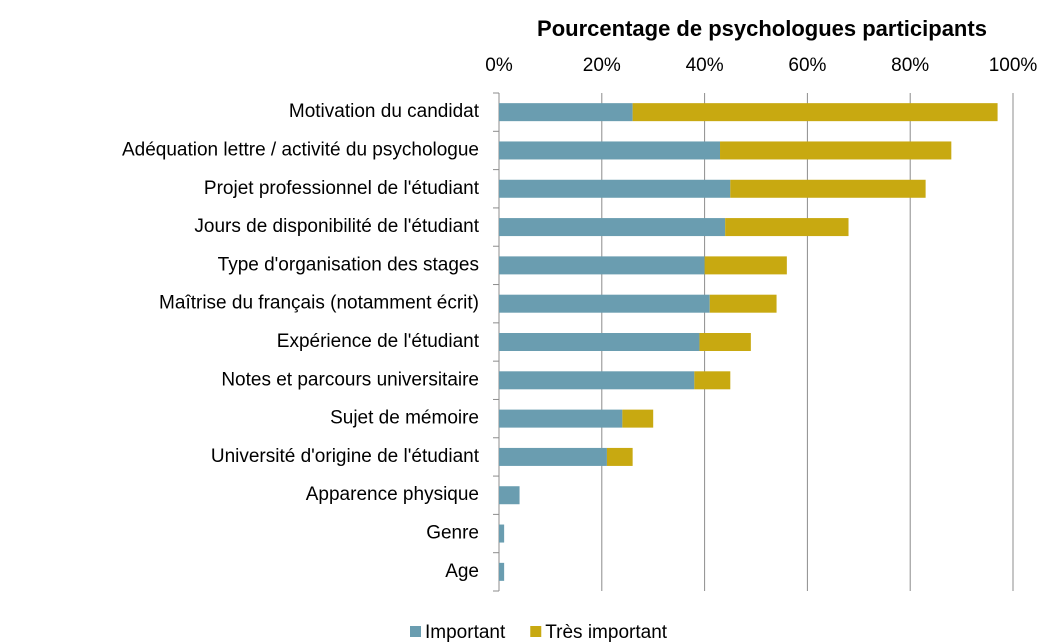 The width and height of the screenshot is (1059, 643). What do you see at coordinates (342, 188) in the screenshot?
I see `y-tick-label: Projet professionnel de l'étudiant` at bounding box center [342, 188].